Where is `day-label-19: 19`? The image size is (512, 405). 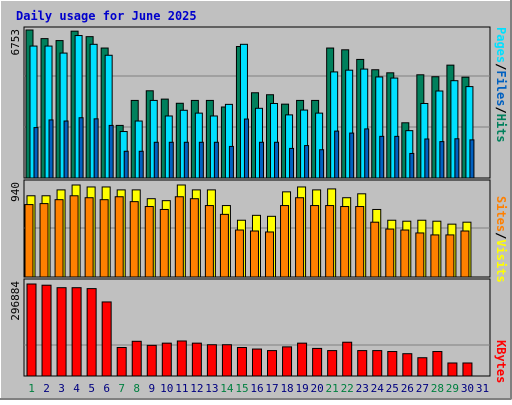 day-label-19: 19 is located at coordinates (301, 388).